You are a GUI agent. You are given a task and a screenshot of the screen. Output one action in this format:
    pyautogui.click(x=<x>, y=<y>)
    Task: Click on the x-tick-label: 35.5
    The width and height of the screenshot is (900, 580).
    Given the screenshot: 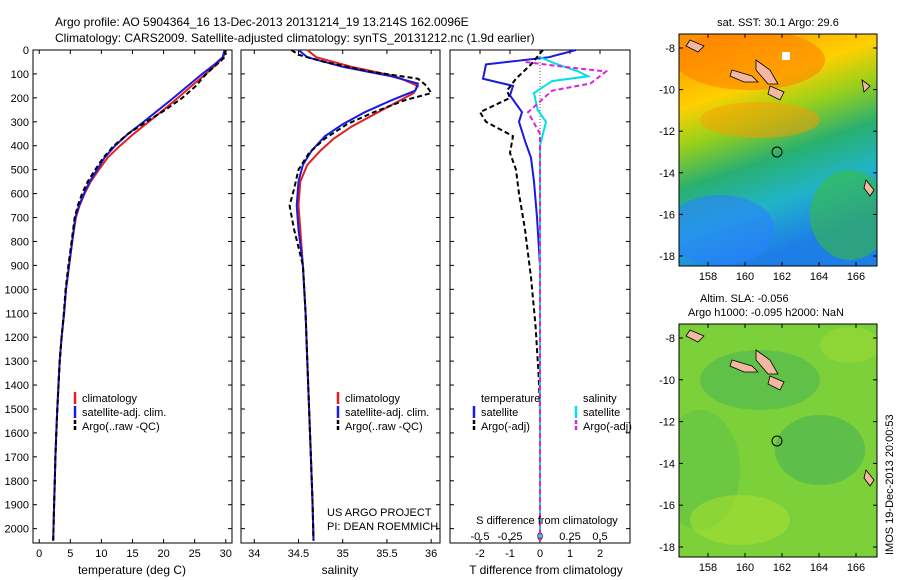 What is the action you would take?
    pyautogui.click(x=386, y=554)
    